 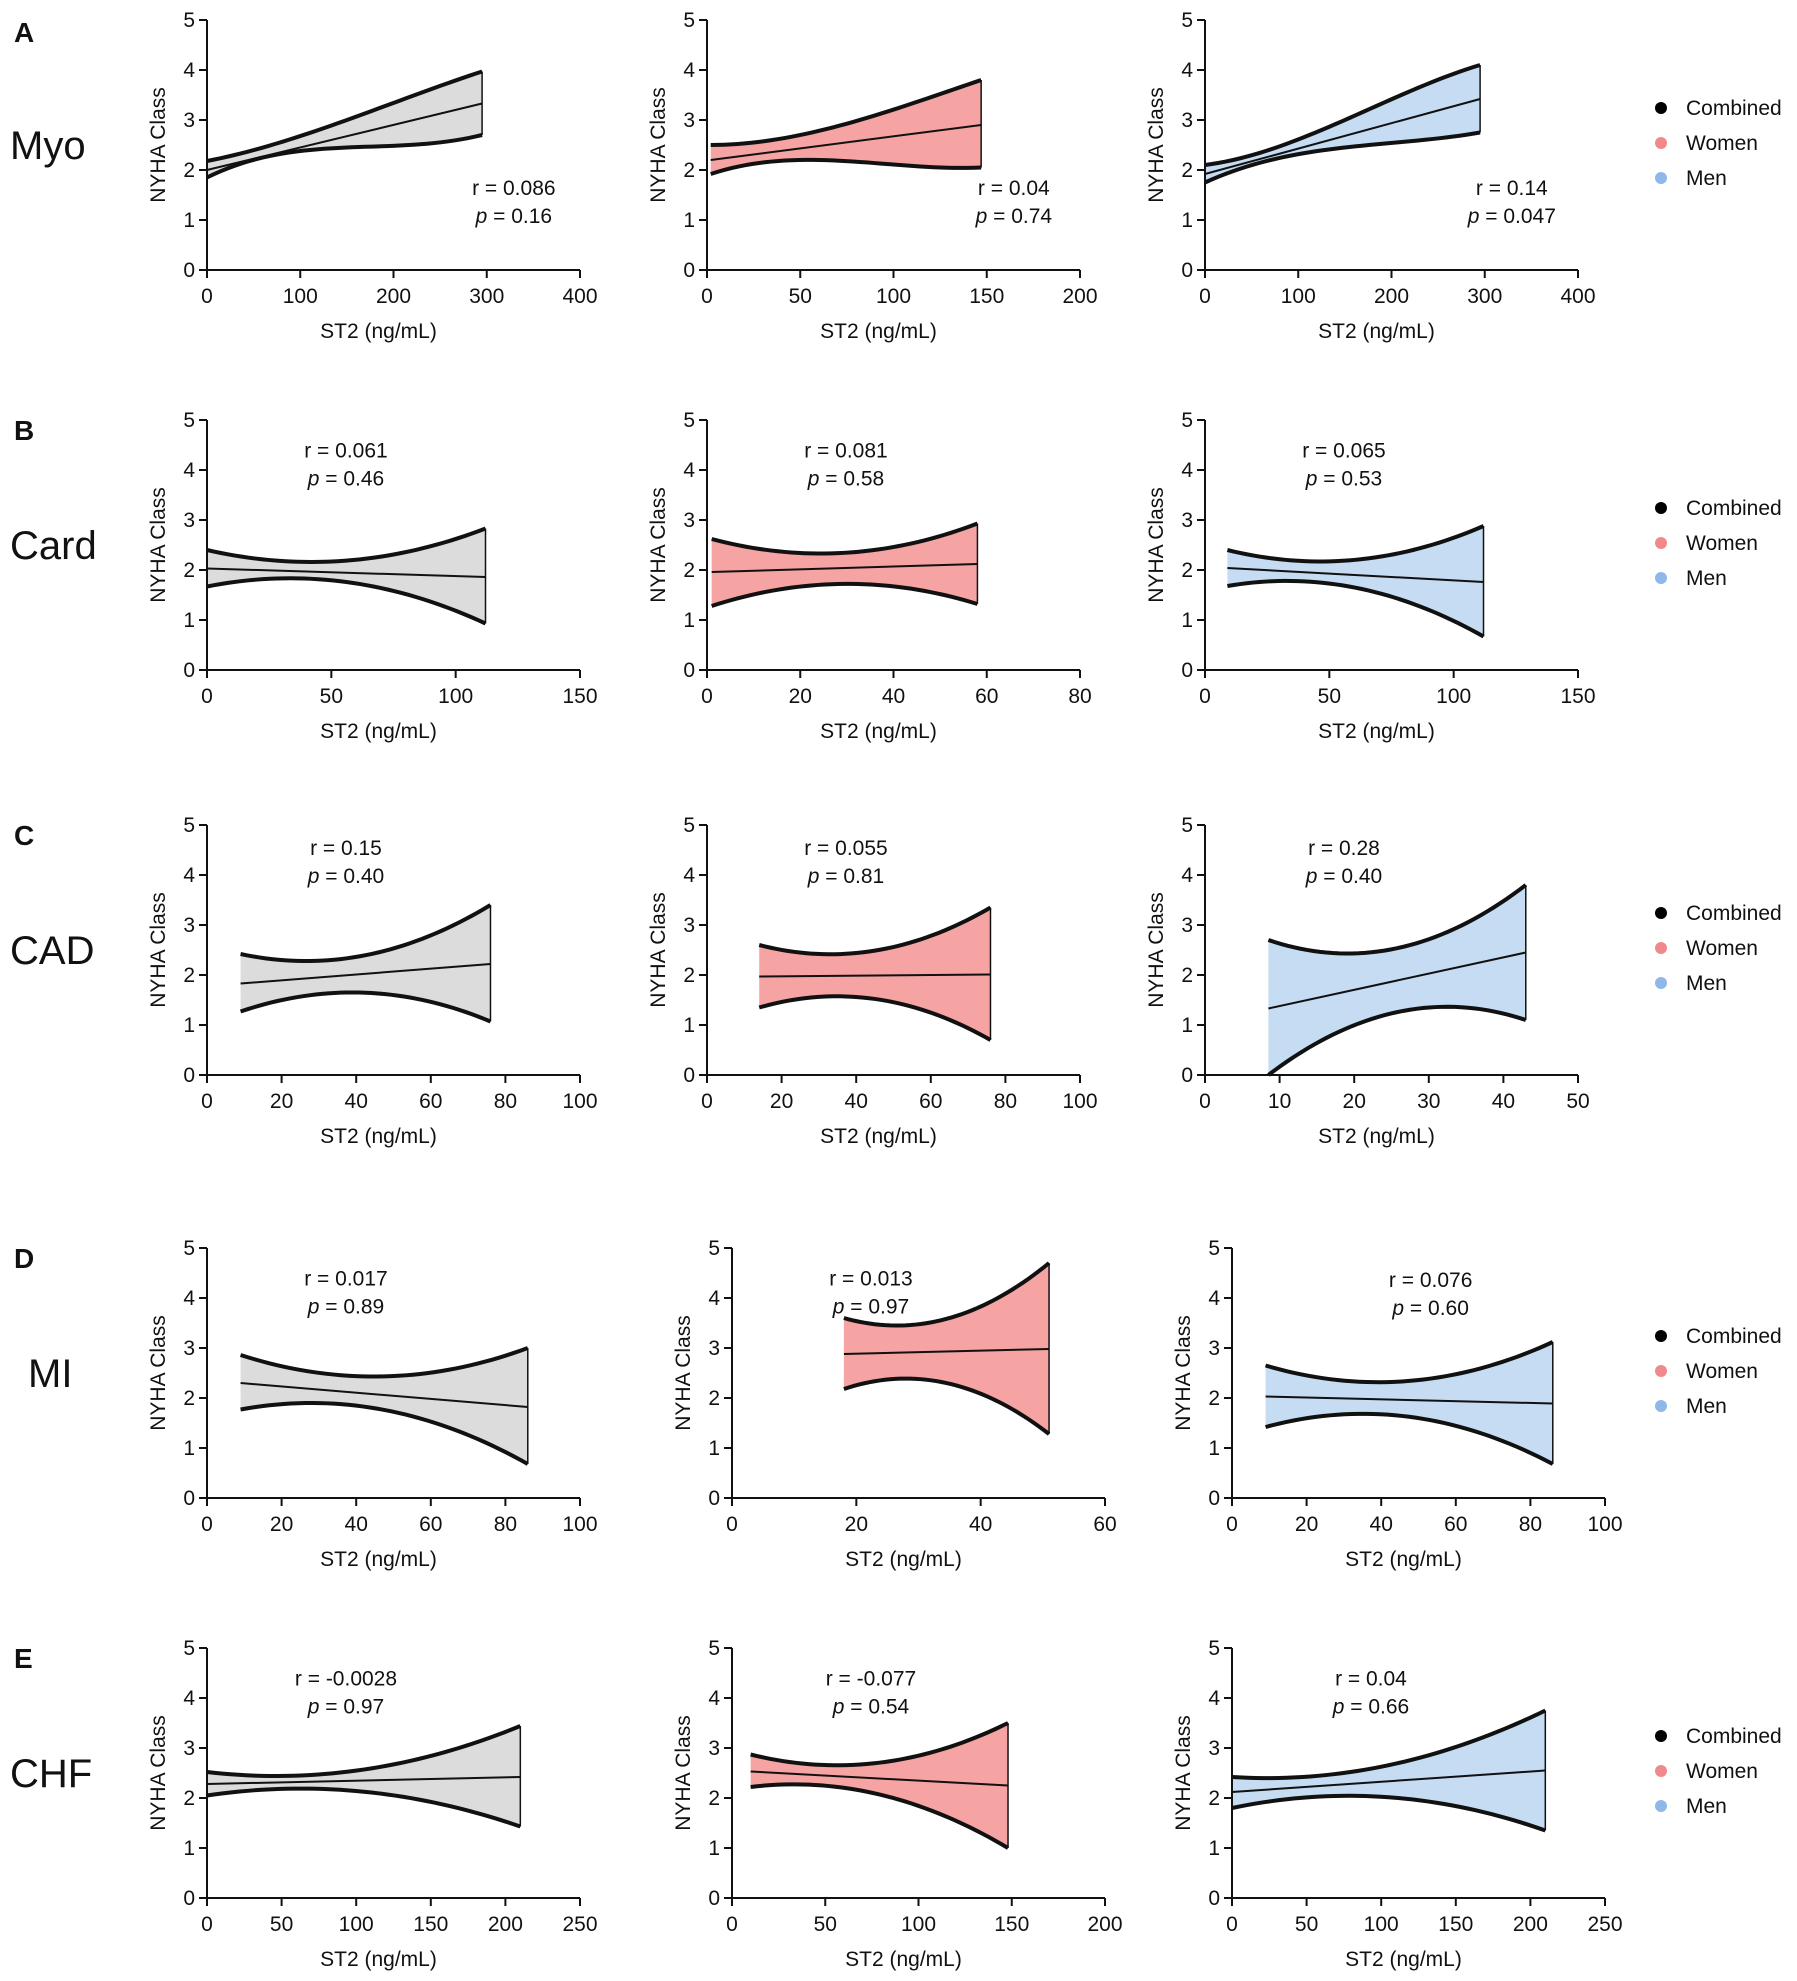 I want to click on x-tick-label: 20, so click(x=281, y=1524).